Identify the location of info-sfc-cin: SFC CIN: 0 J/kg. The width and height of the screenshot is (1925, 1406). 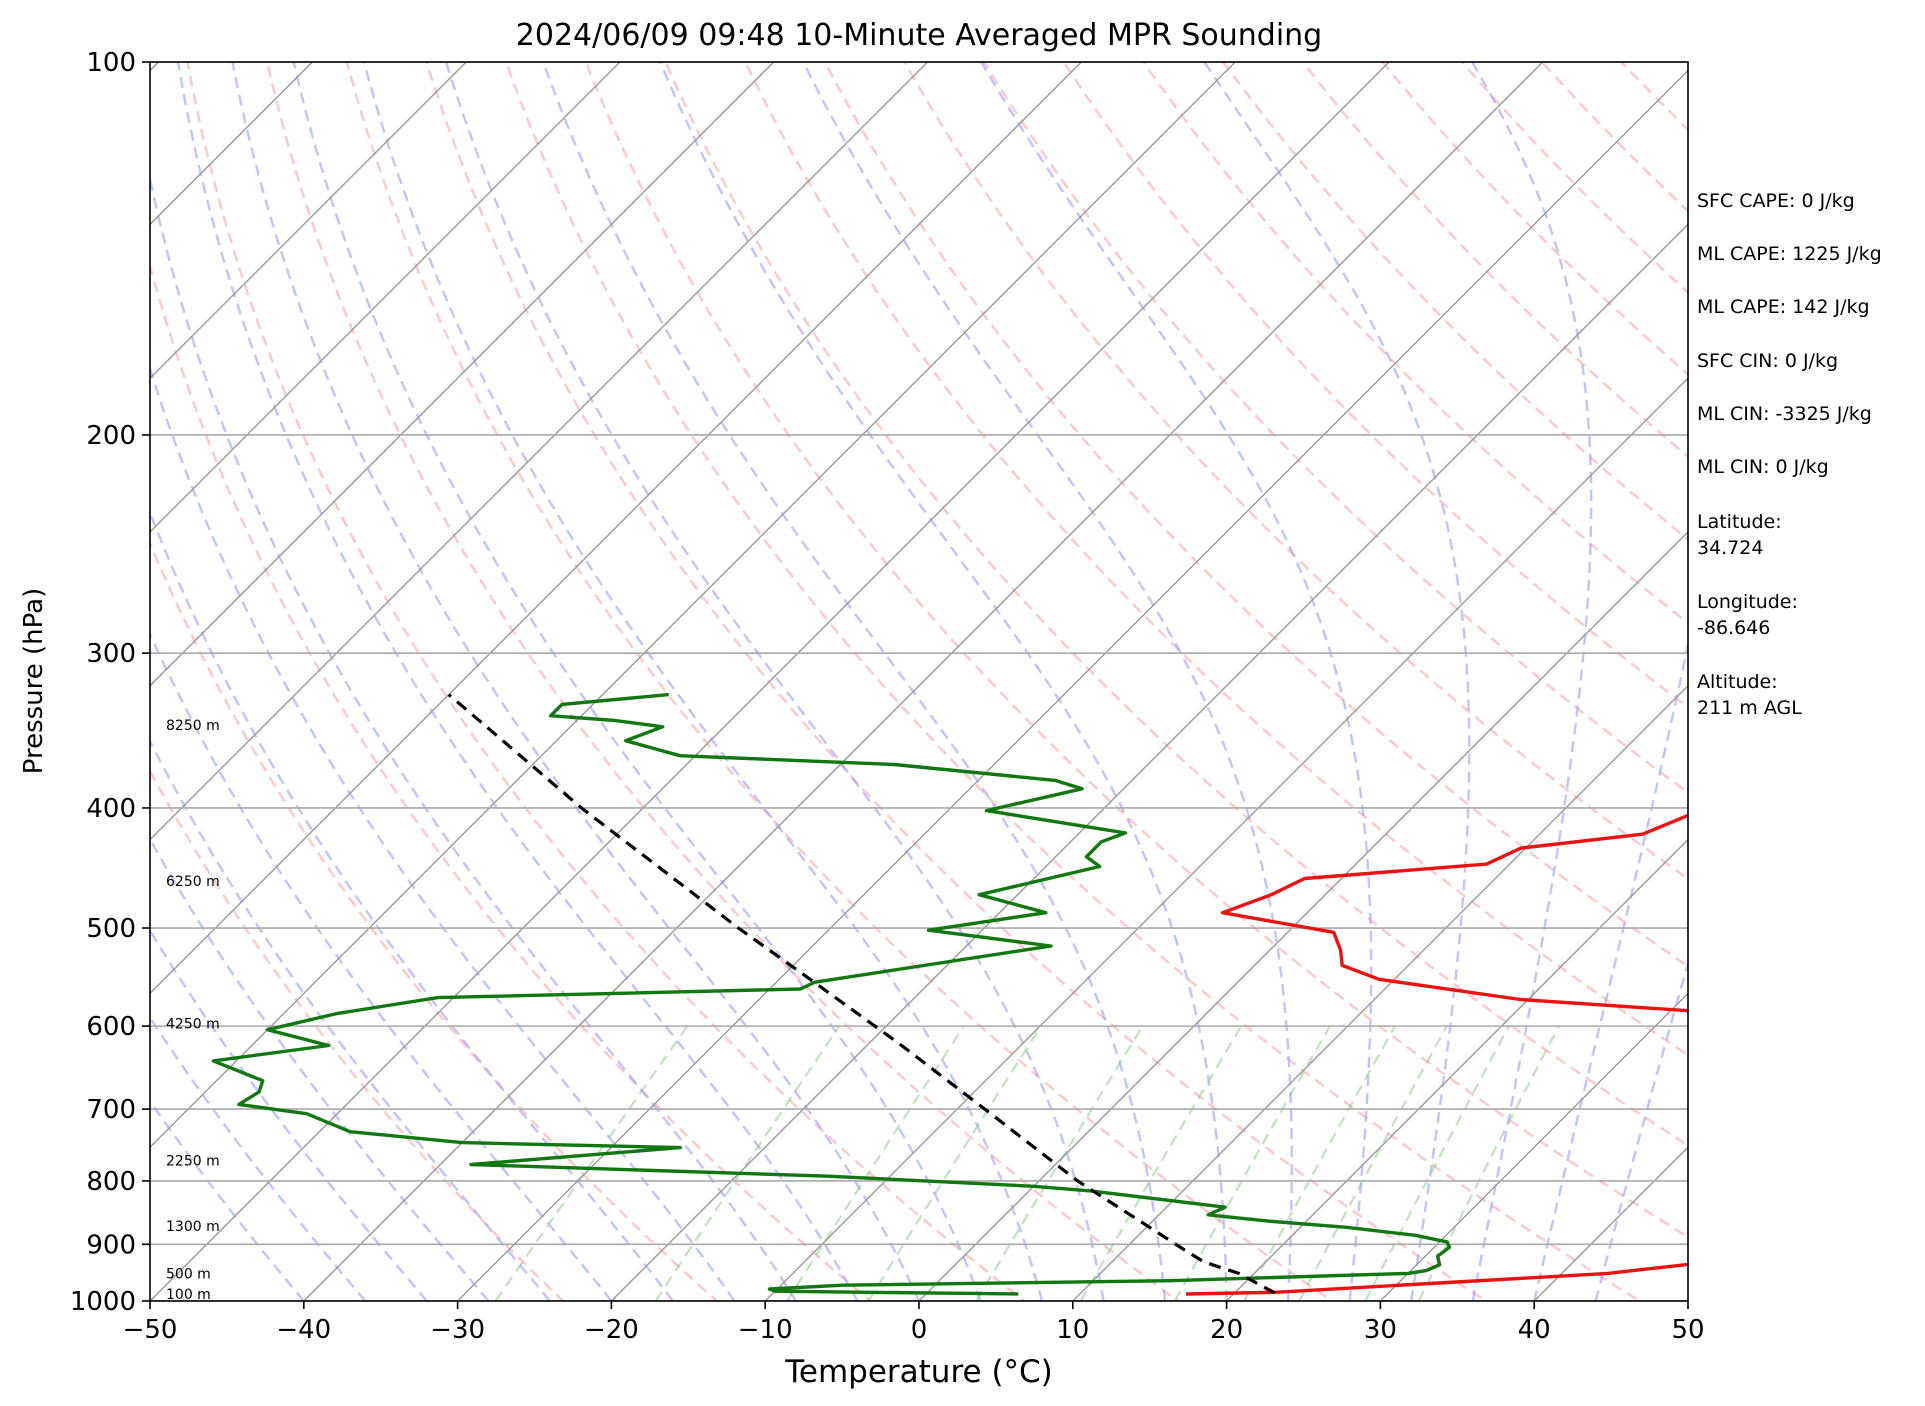
(1768, 361).